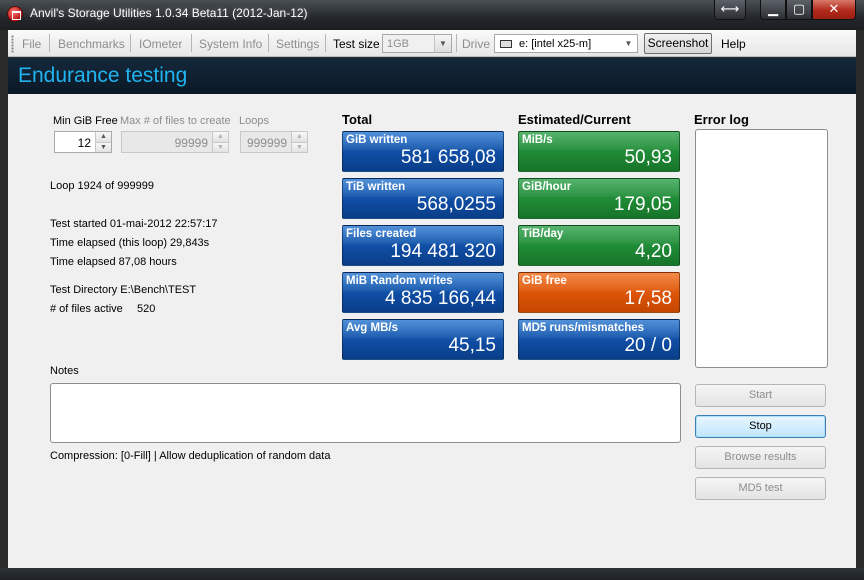  I want to click on max-files-spinner: 99999 ▲ ▼, so click(175, 142).